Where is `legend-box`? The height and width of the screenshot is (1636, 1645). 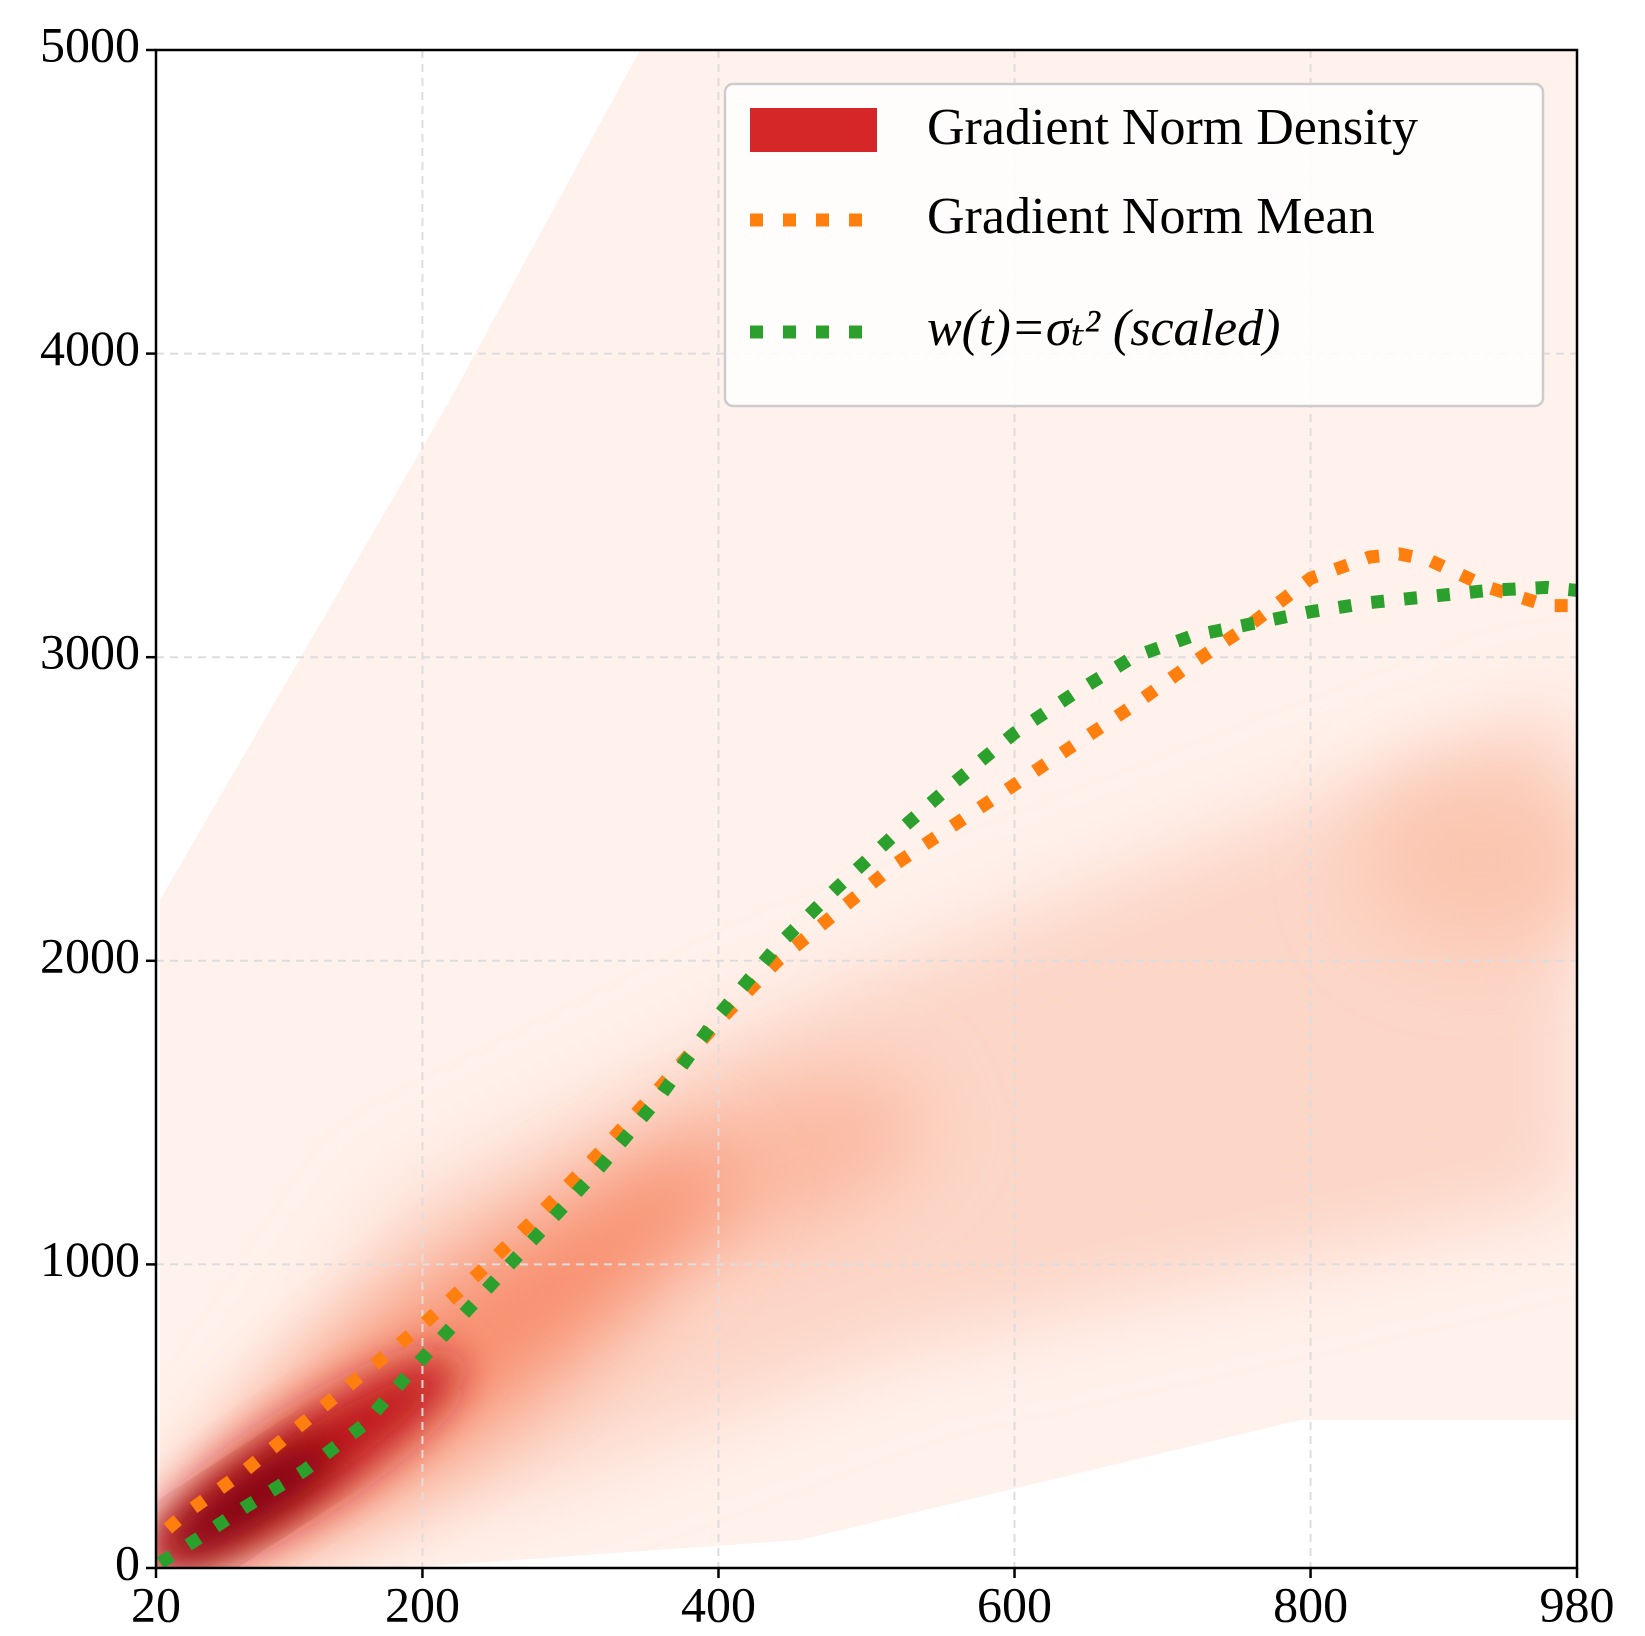 legend-box is located at coordinates (1134, 245).